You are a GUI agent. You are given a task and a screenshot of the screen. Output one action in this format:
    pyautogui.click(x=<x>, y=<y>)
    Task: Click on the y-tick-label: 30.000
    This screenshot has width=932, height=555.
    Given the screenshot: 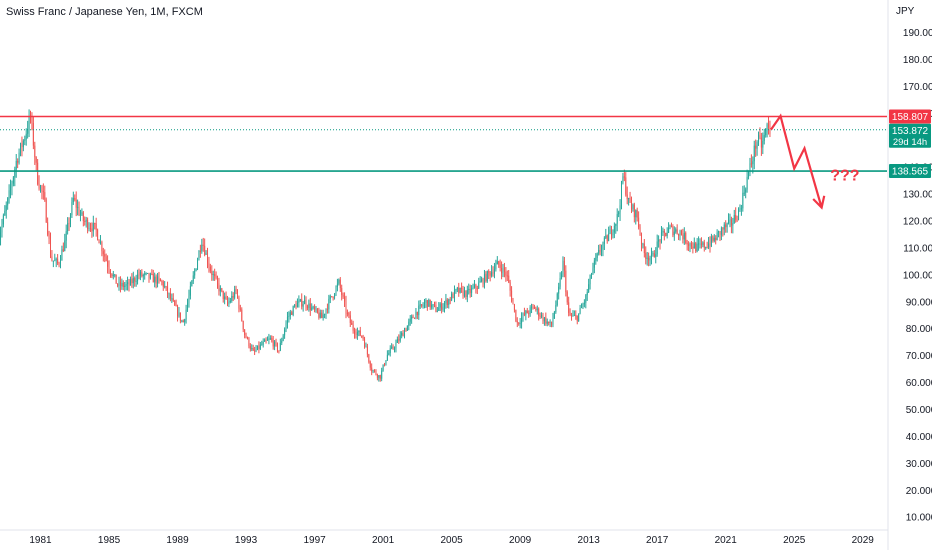 What is the action you would take?
    pyautogui.click(x=919, y=464)
    